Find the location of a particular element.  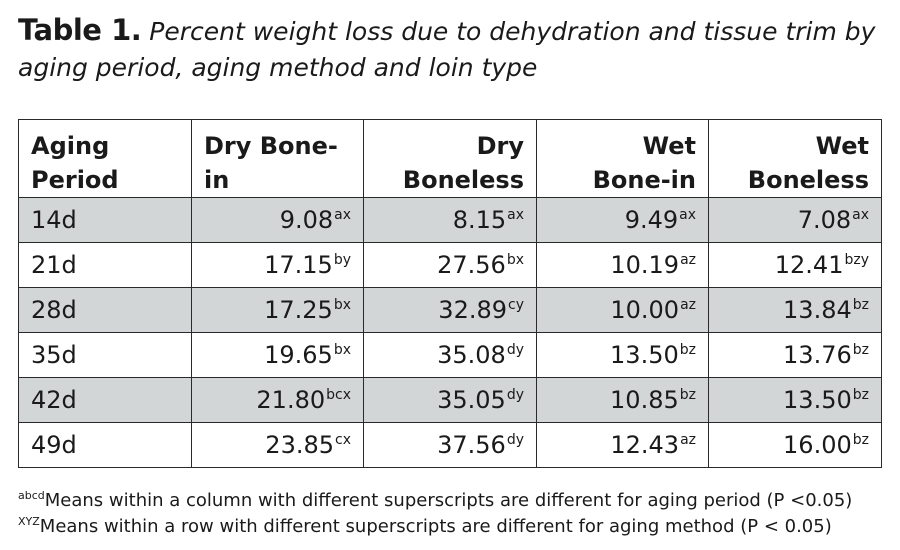

value-cell: 10.85bz is located at coordinates (622, 400).